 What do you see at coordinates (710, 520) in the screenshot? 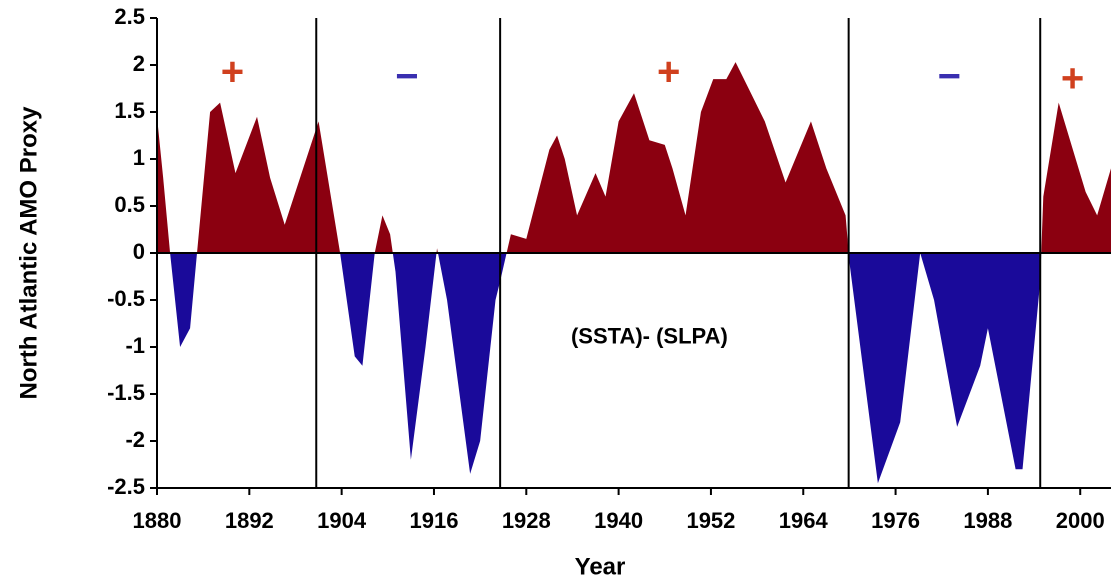
I see `x-tick-label: 1952` at bounding box center [710, 520].